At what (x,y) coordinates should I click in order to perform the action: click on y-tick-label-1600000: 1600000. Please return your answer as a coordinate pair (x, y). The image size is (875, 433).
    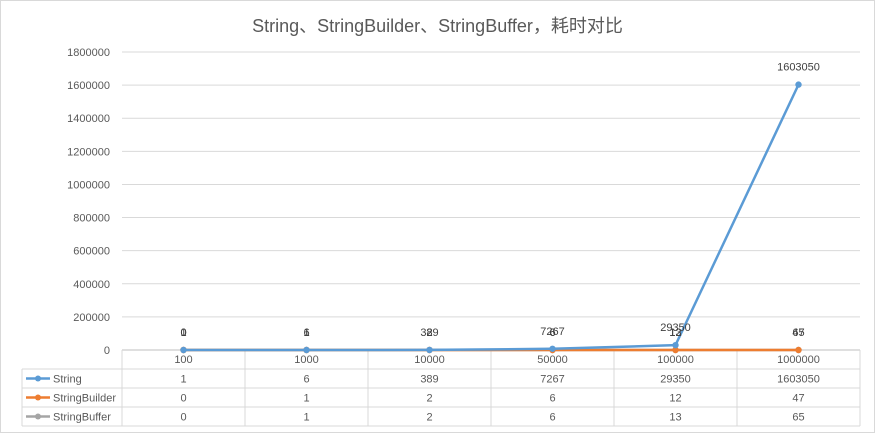
    Looking at the image, I should click on (88, 86).